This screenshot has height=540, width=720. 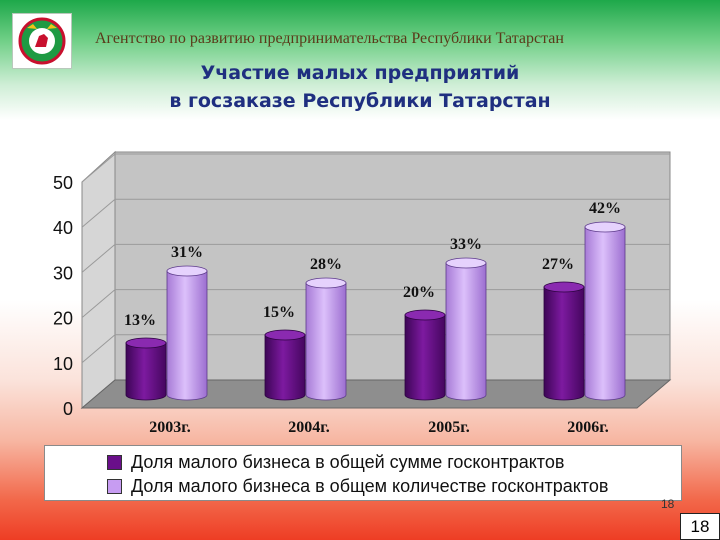 I want to click on x-tick-label: 2006г., so click(x=587, y=427).